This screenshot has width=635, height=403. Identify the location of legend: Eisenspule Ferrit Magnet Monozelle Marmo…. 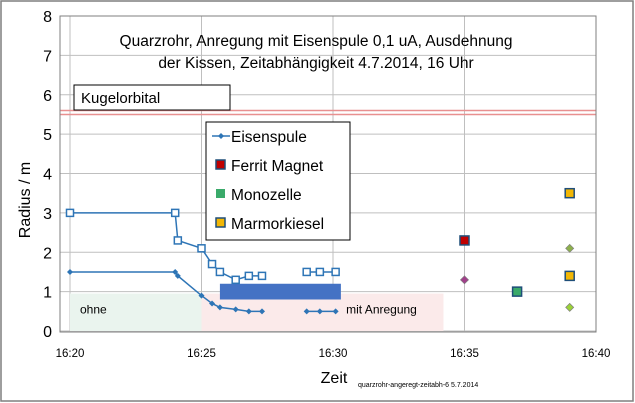
(278, 181).